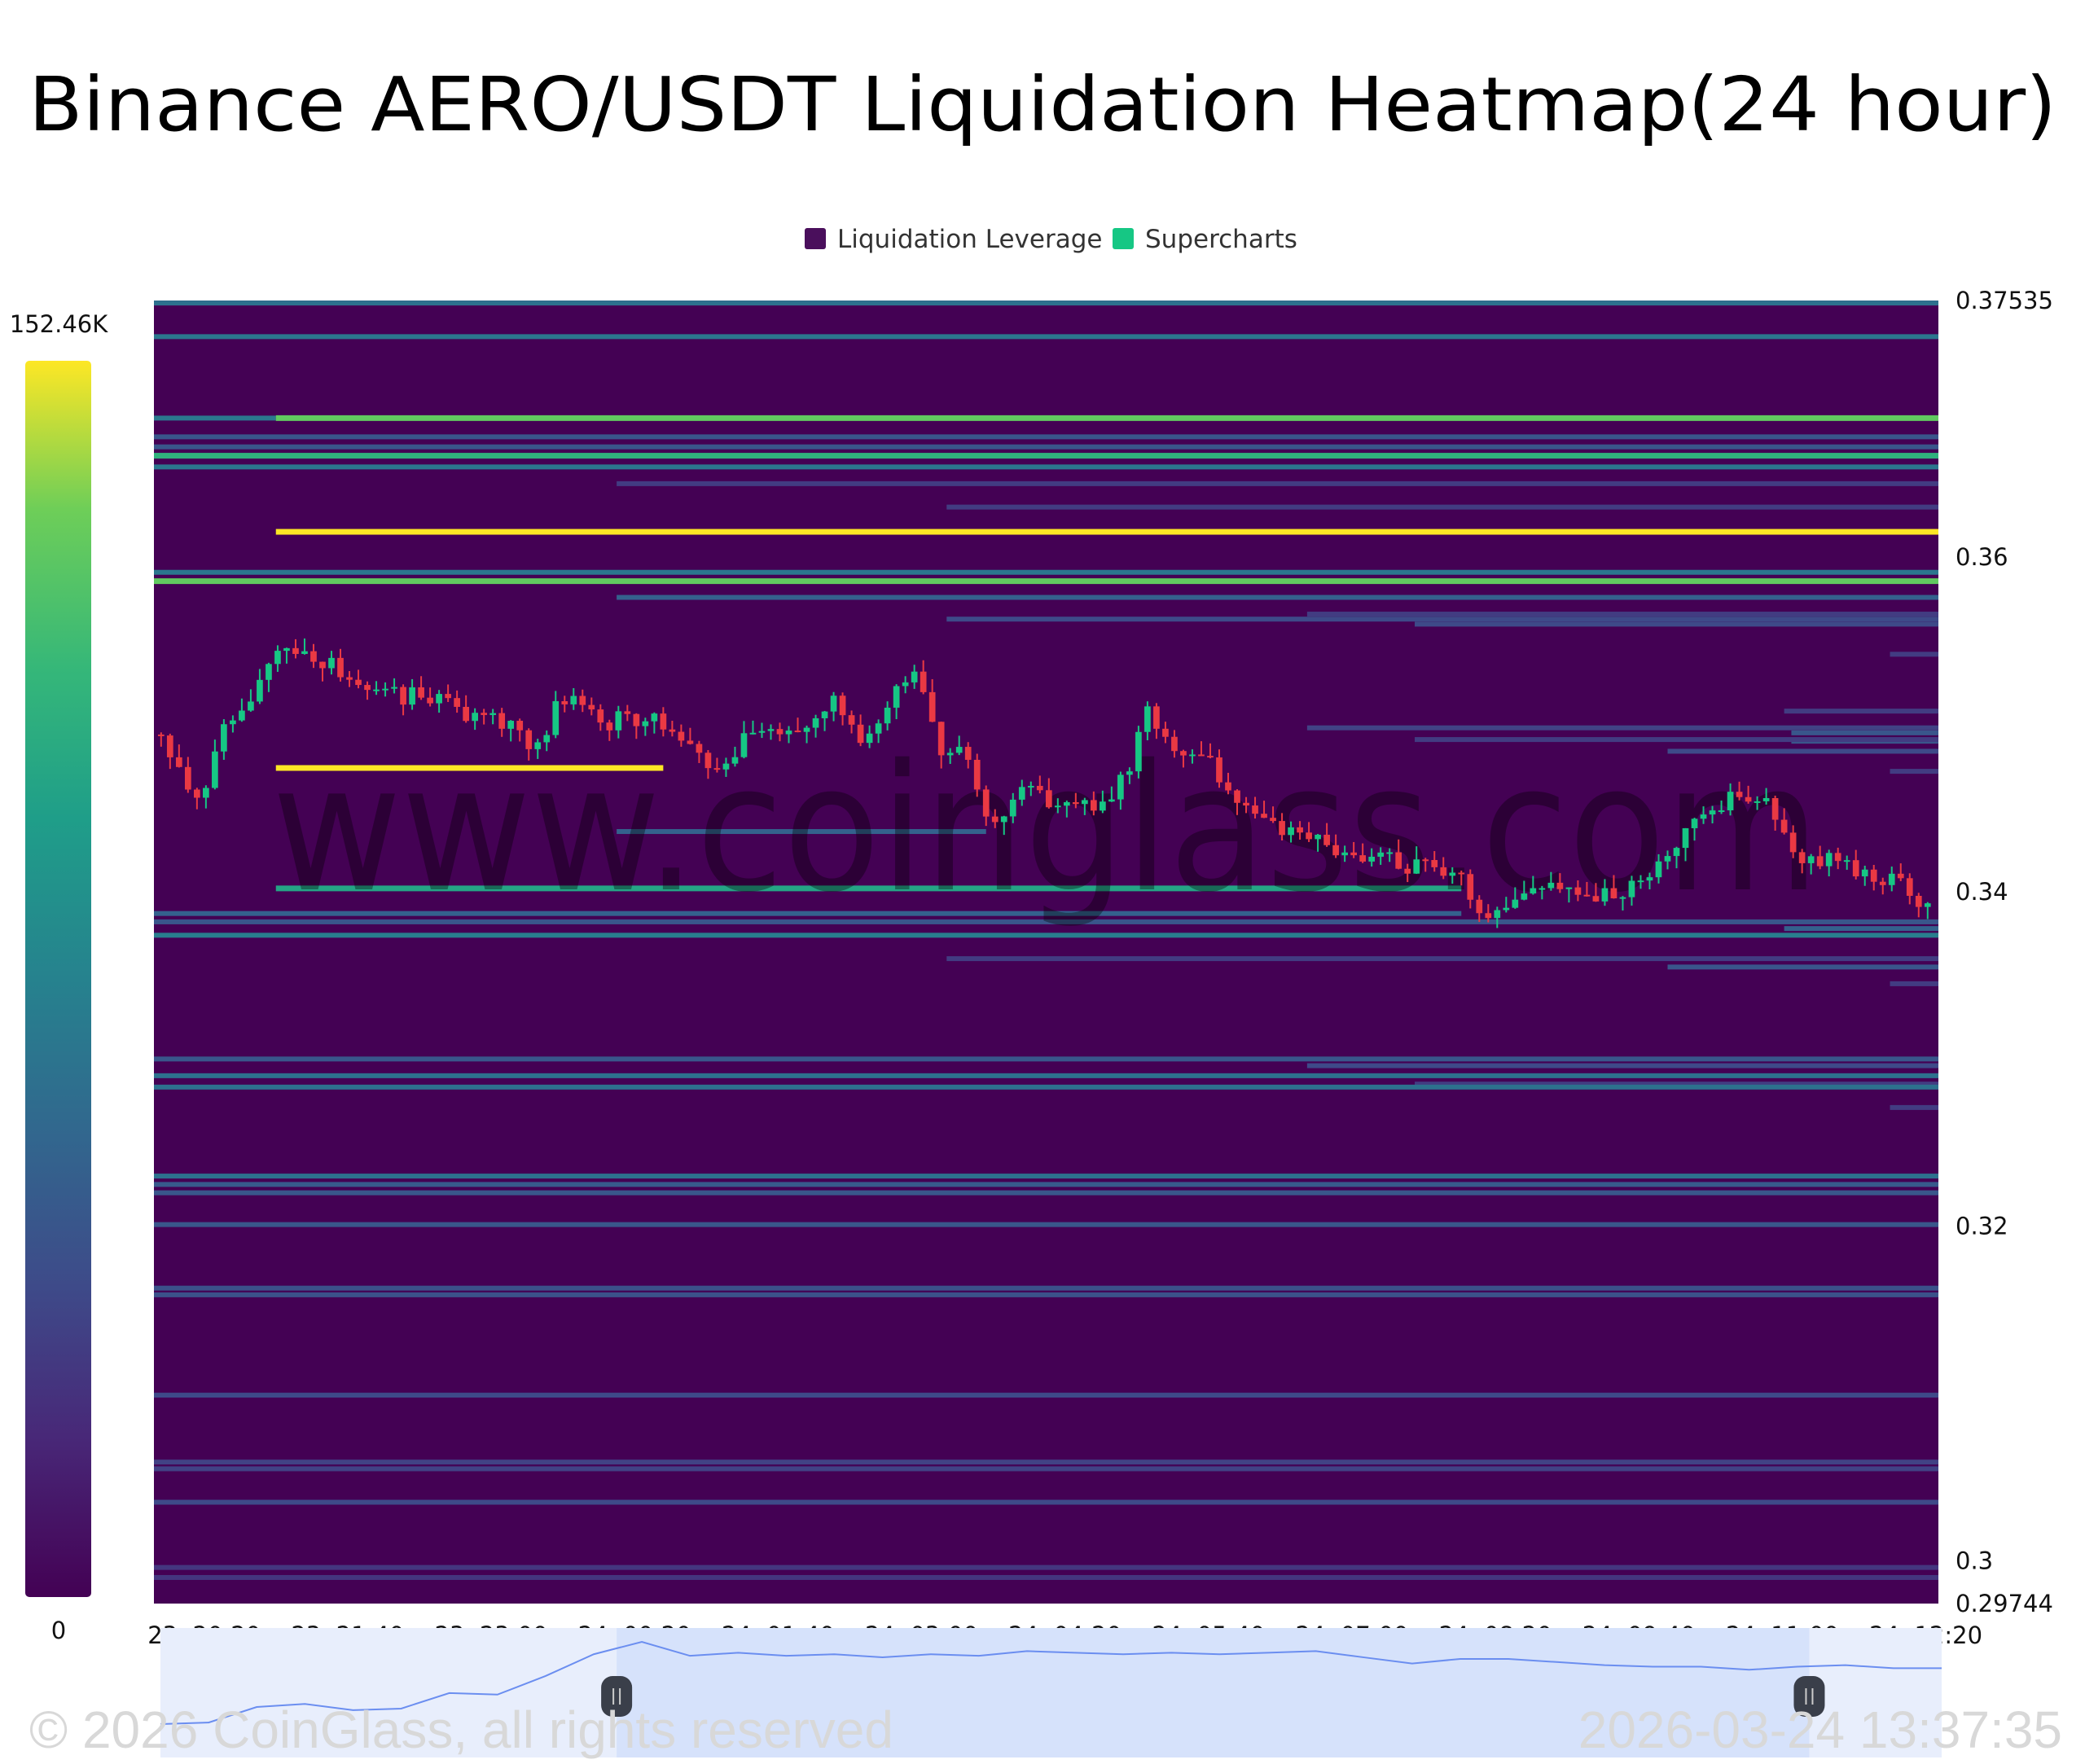  I want to click on colorbar: 152.46K 0, so click(59, 977).